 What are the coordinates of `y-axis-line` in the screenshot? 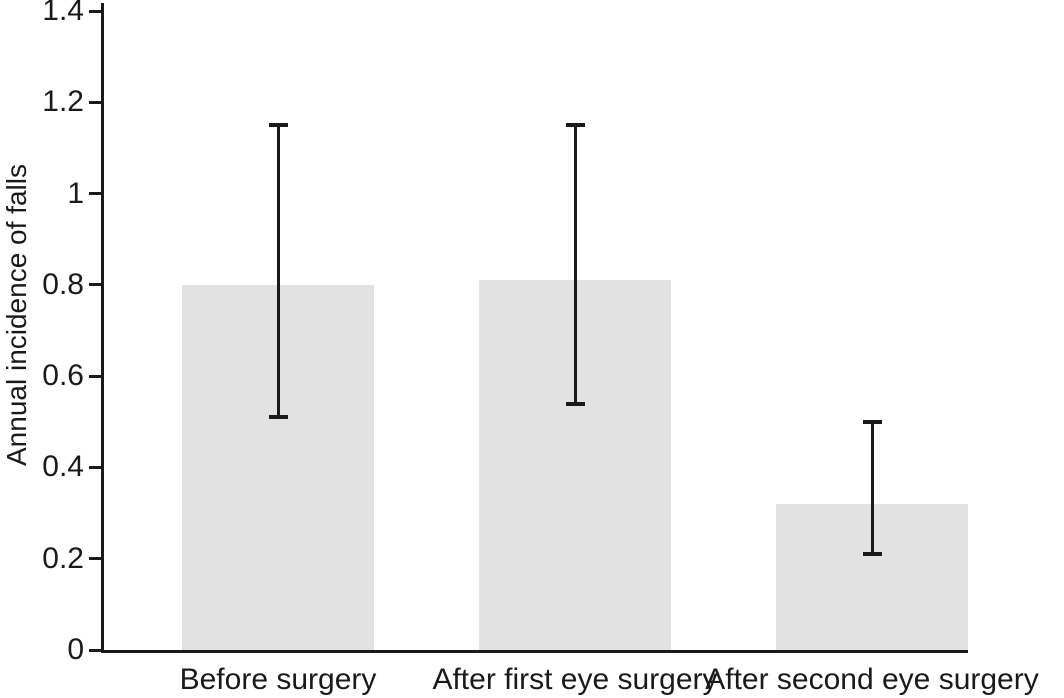 It's located at (102, 328).